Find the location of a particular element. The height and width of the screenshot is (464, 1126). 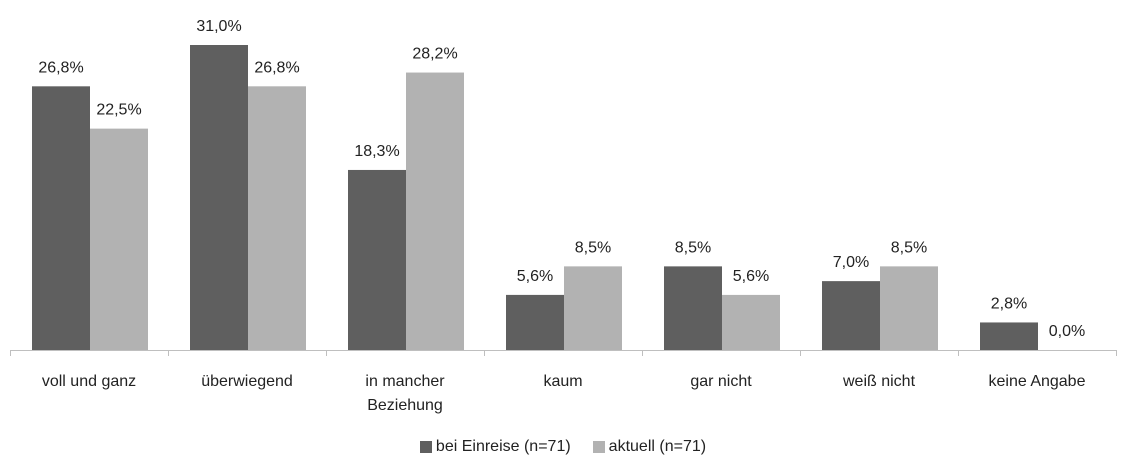

legend-label: aktuell (n=71) is located at coordinates (657, 446).